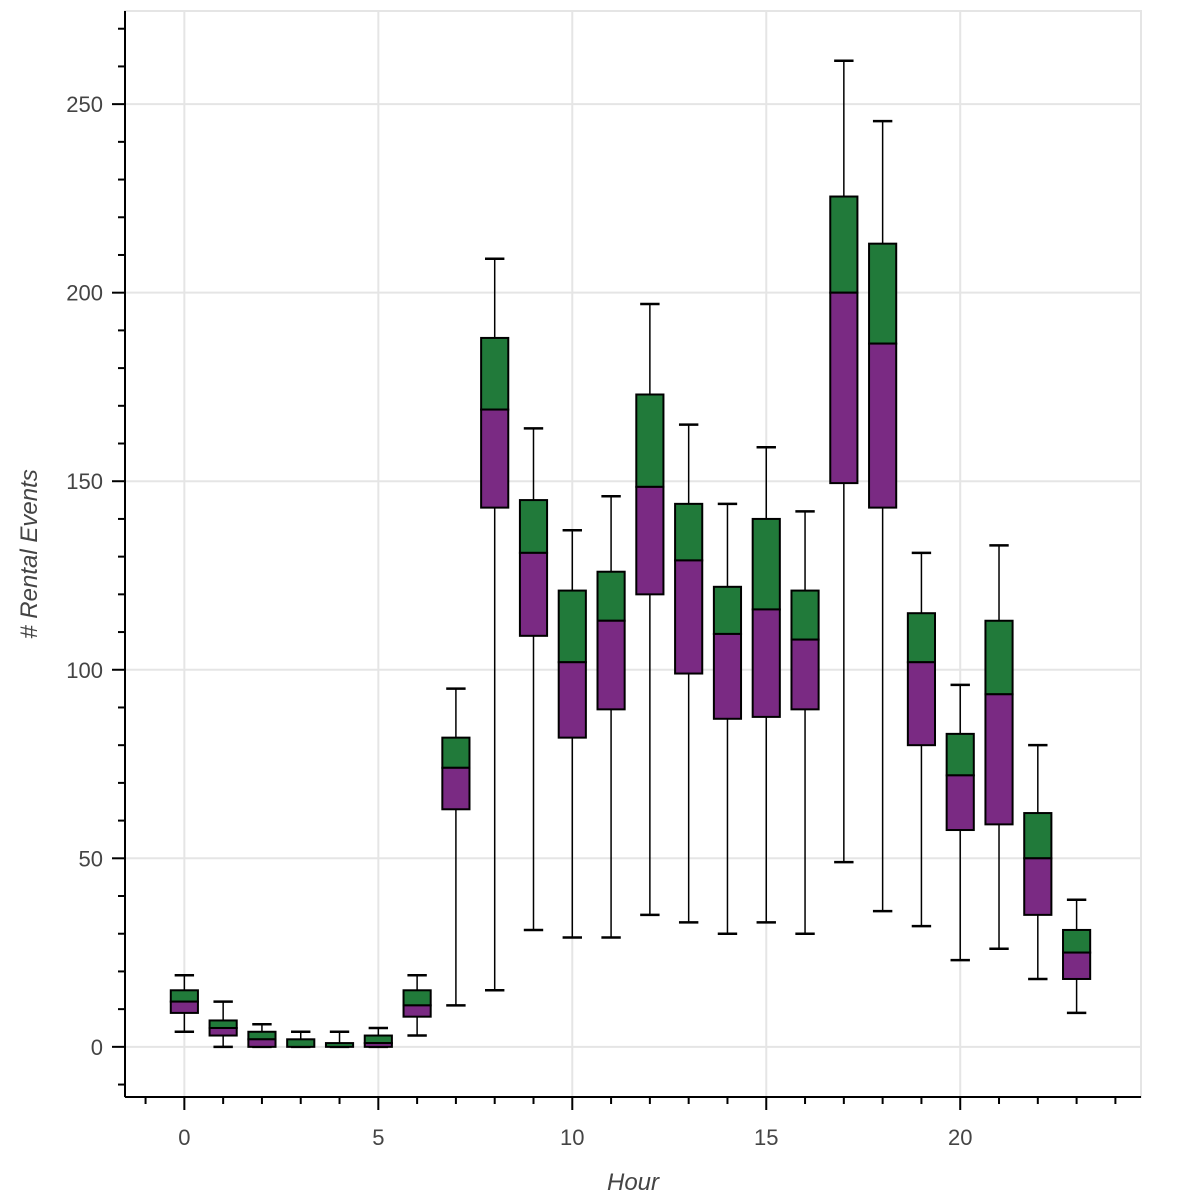  What do you see at coordinates (572, 1137) in the screenshot?
I see `x-tick-label: 10` at bounding box center [572, 1137].